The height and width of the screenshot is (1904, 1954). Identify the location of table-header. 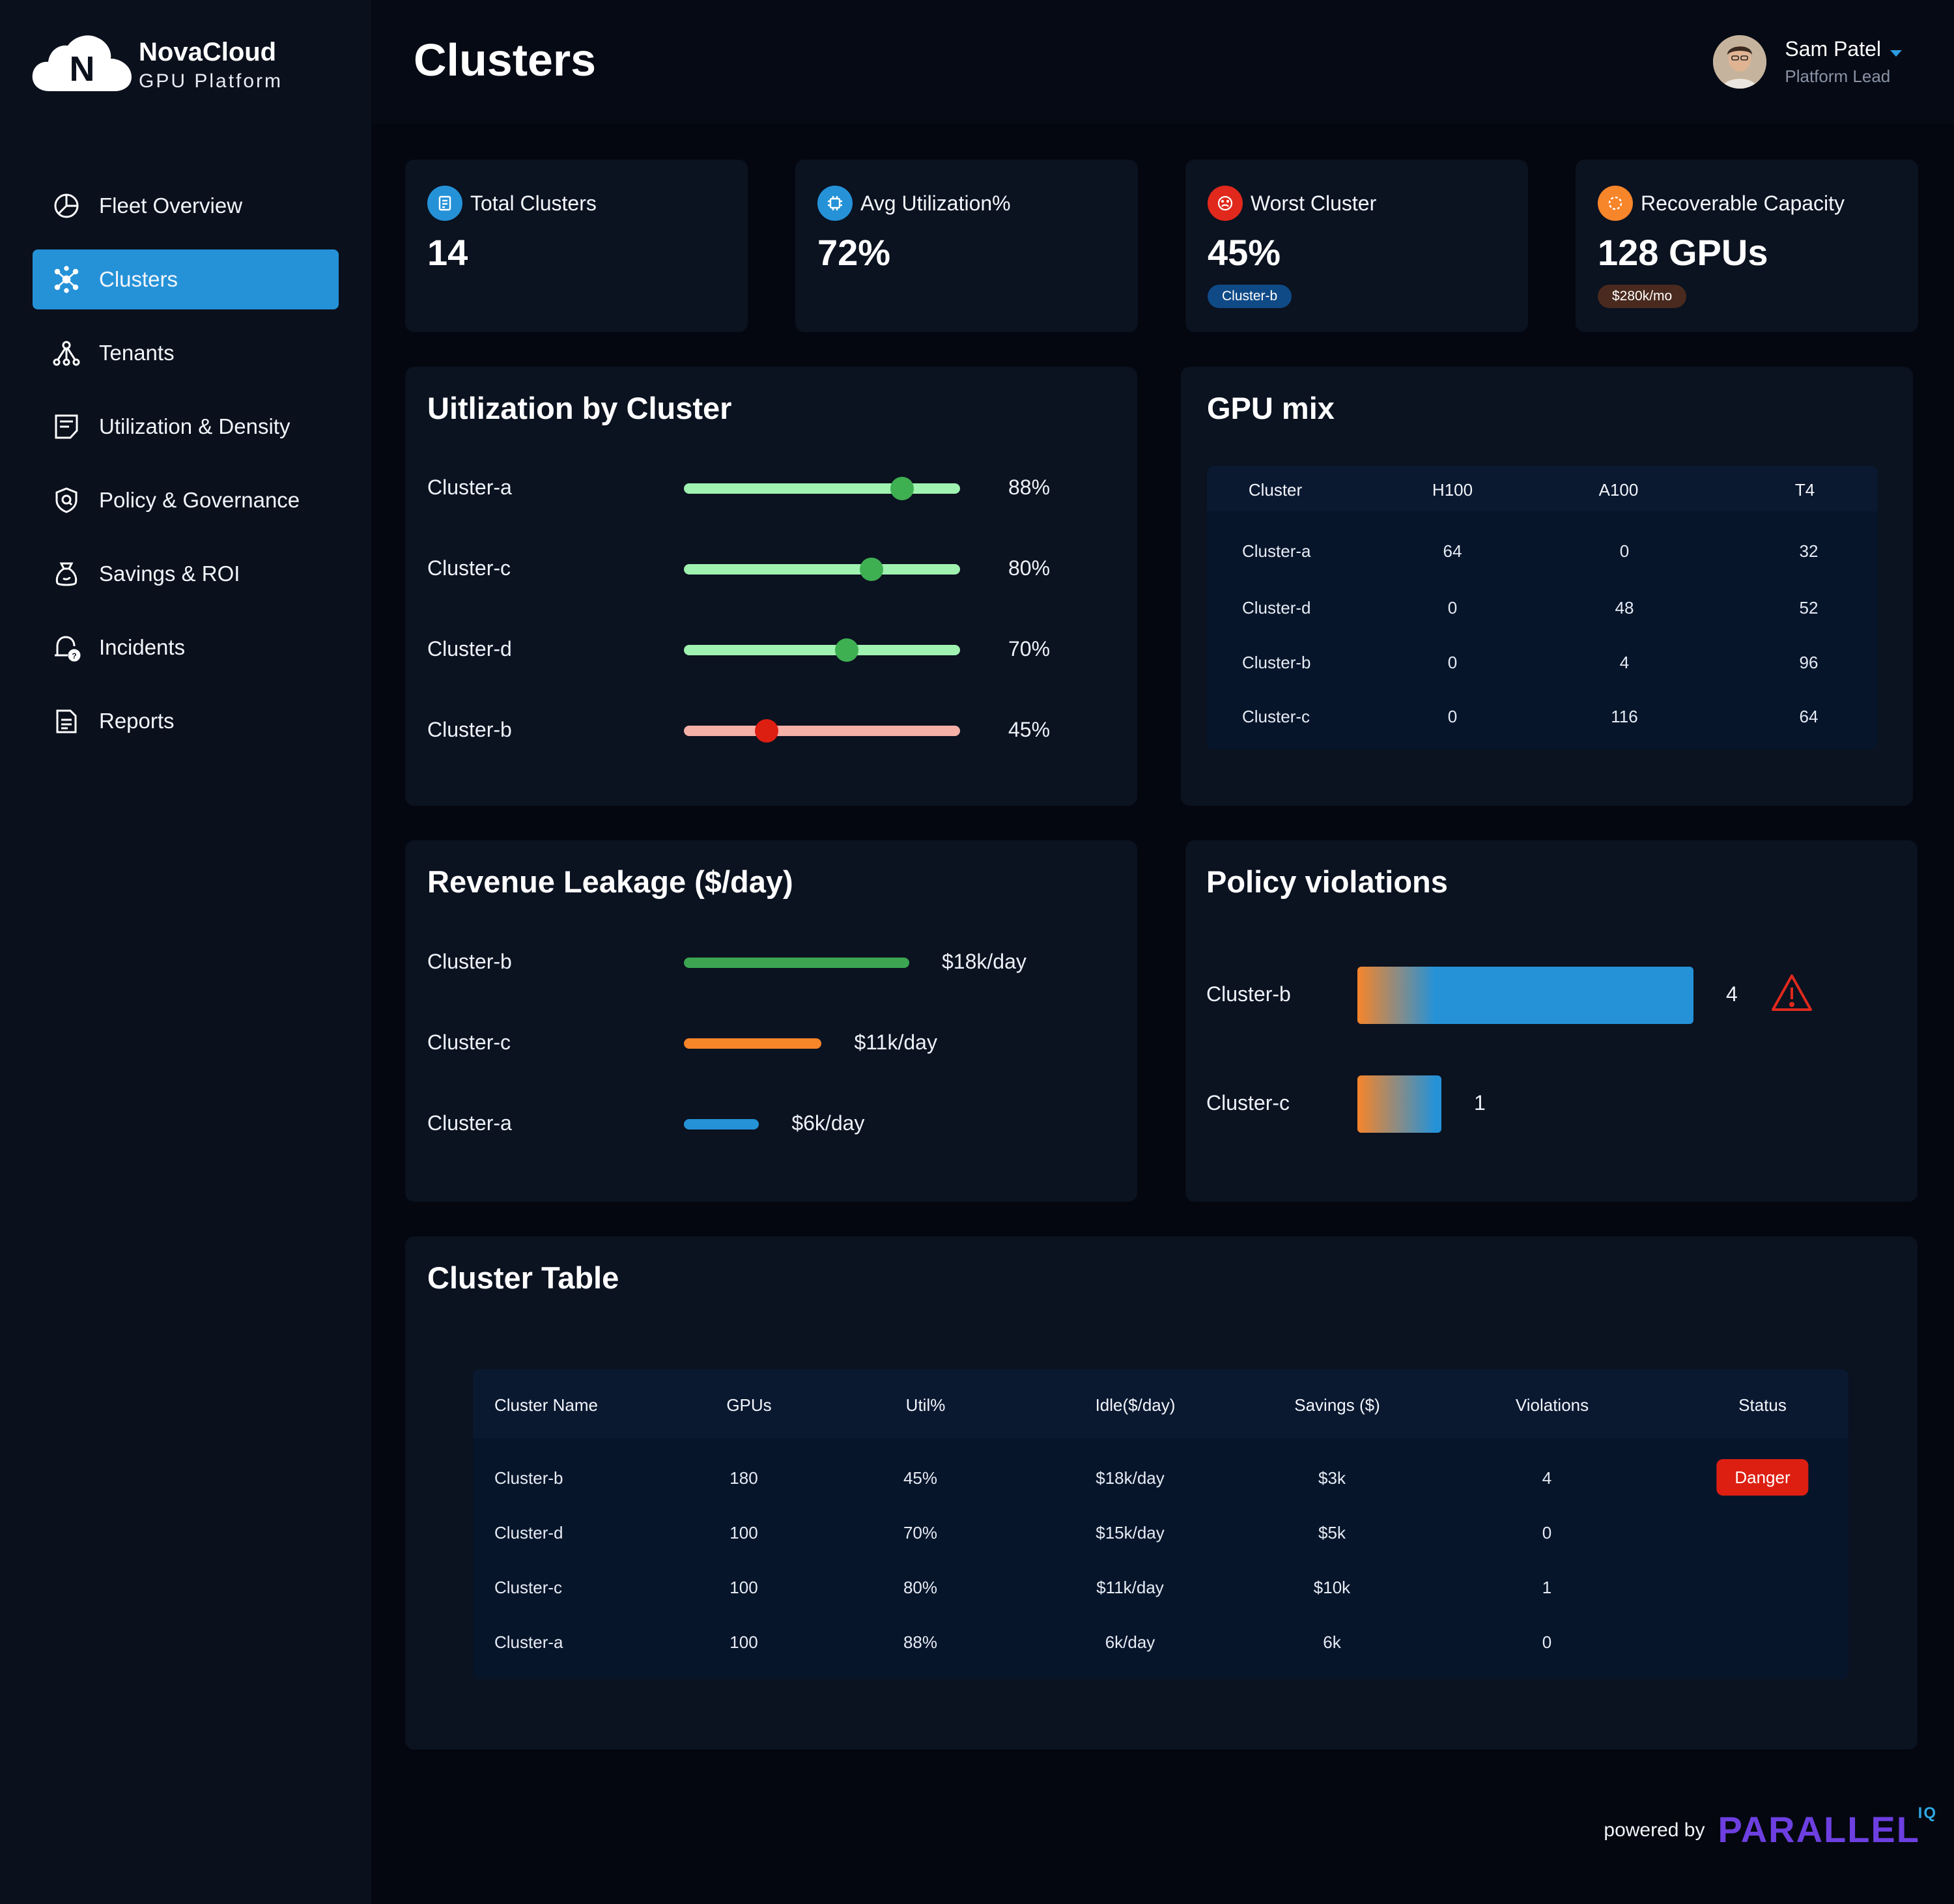
(1542, 489).